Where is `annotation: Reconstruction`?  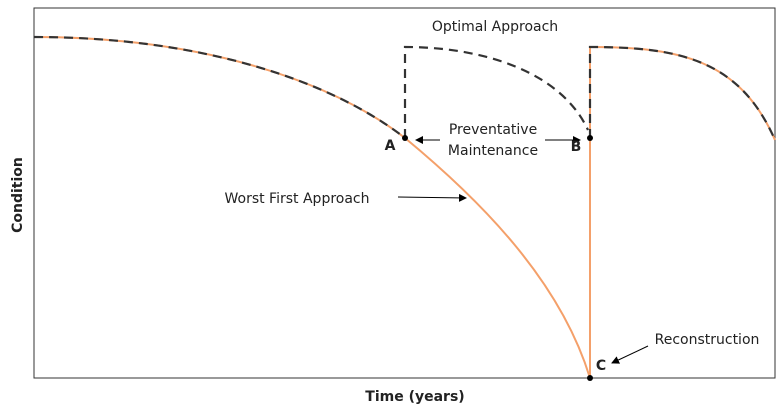
annotation: Reconstruction is located at coordinates (707, 340).